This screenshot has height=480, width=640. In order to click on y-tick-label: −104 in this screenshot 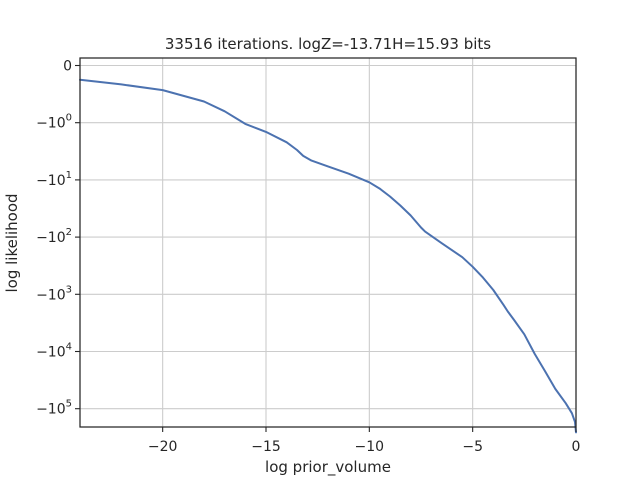, I will do `click(54, 351)`.